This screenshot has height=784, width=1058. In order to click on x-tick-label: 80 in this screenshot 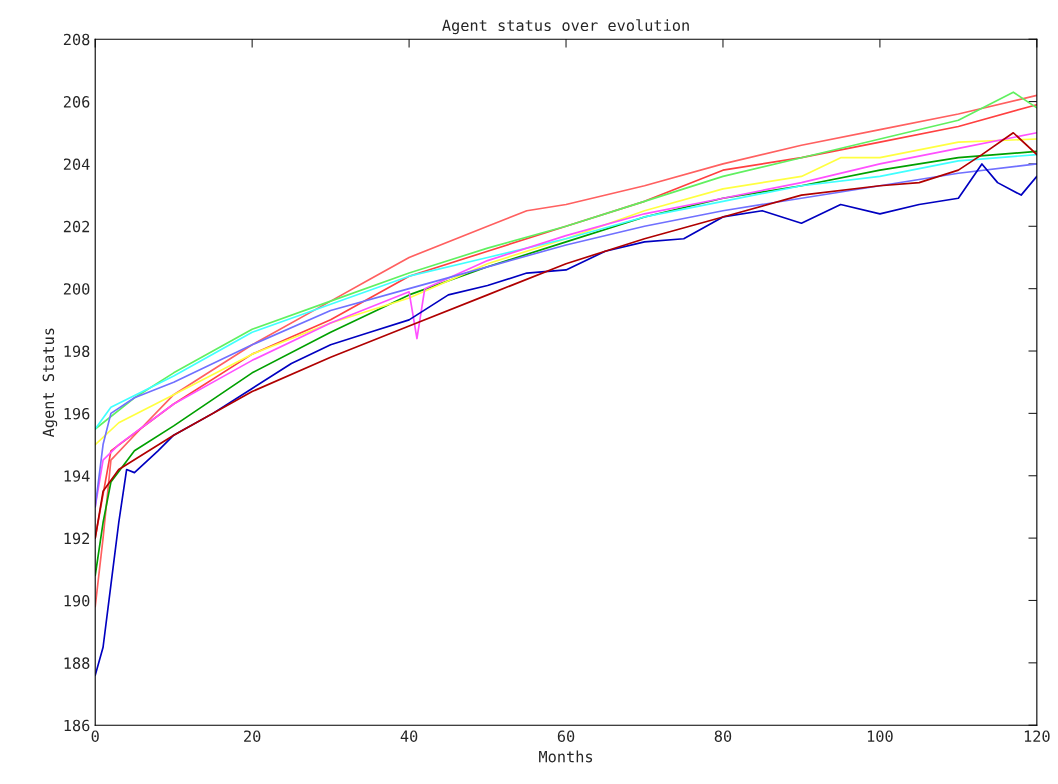, I will do `click(723, 736)`.